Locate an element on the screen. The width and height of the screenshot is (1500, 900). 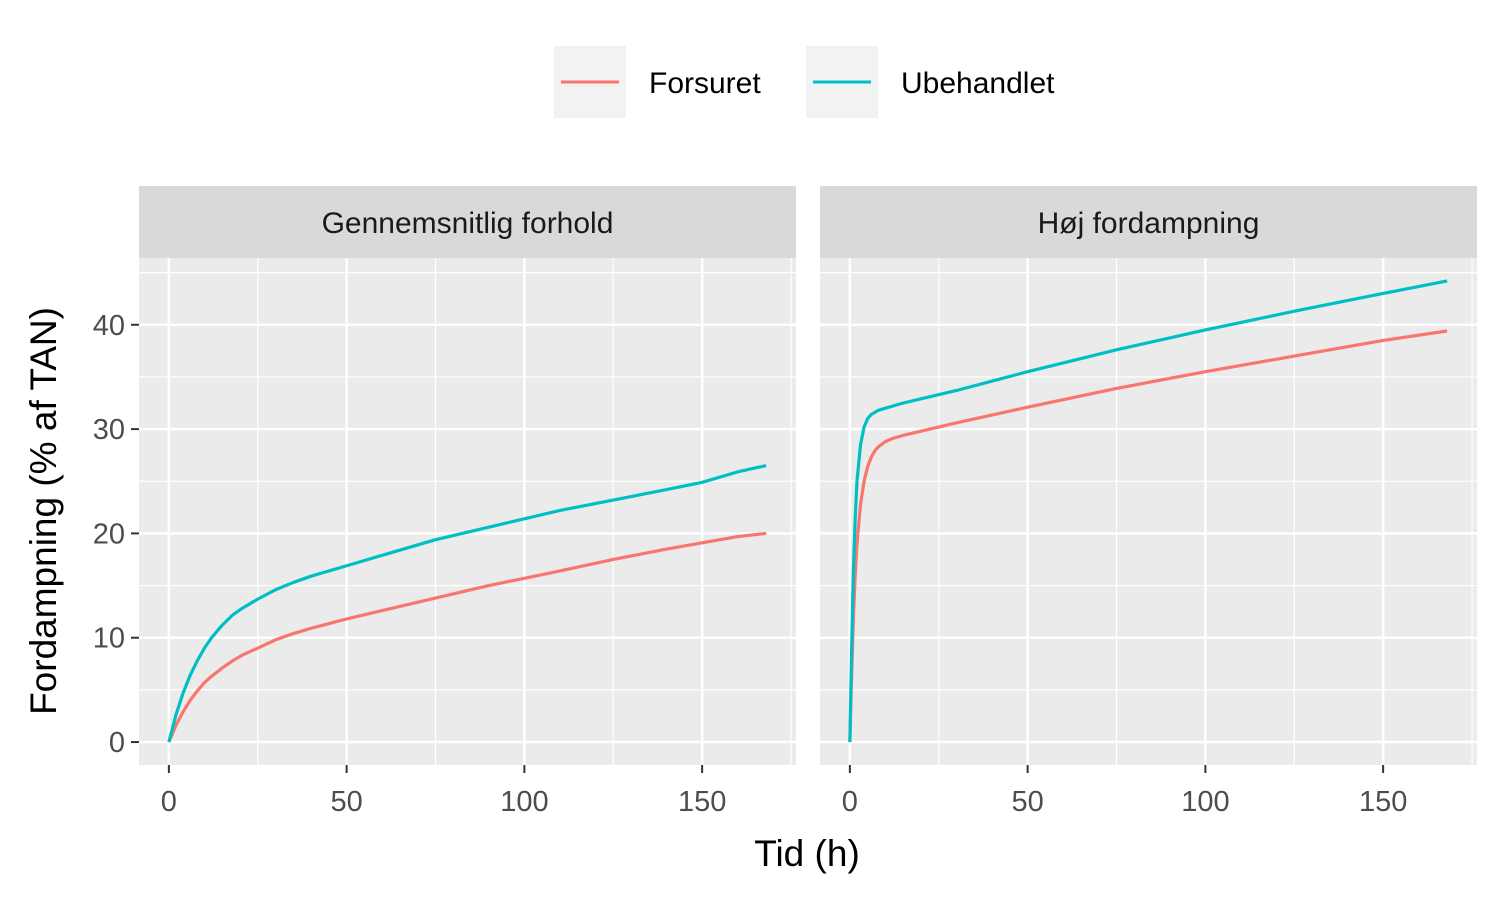
facet-title: Gennemsnitlig forhold is located at coordinates (468, 223).